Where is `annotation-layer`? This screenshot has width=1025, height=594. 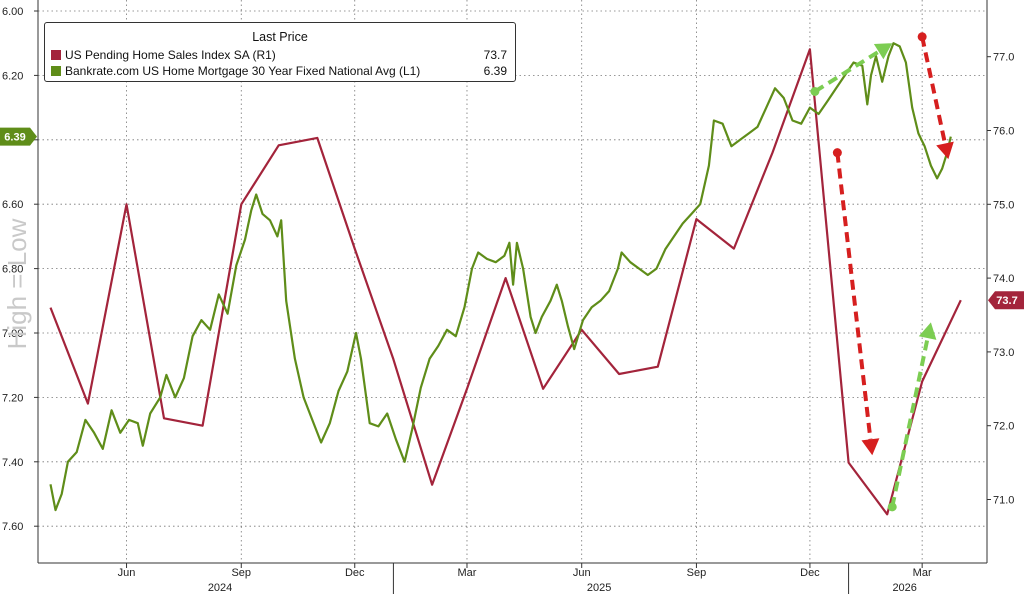 annotation-layer is located at coordinates (882, 272).